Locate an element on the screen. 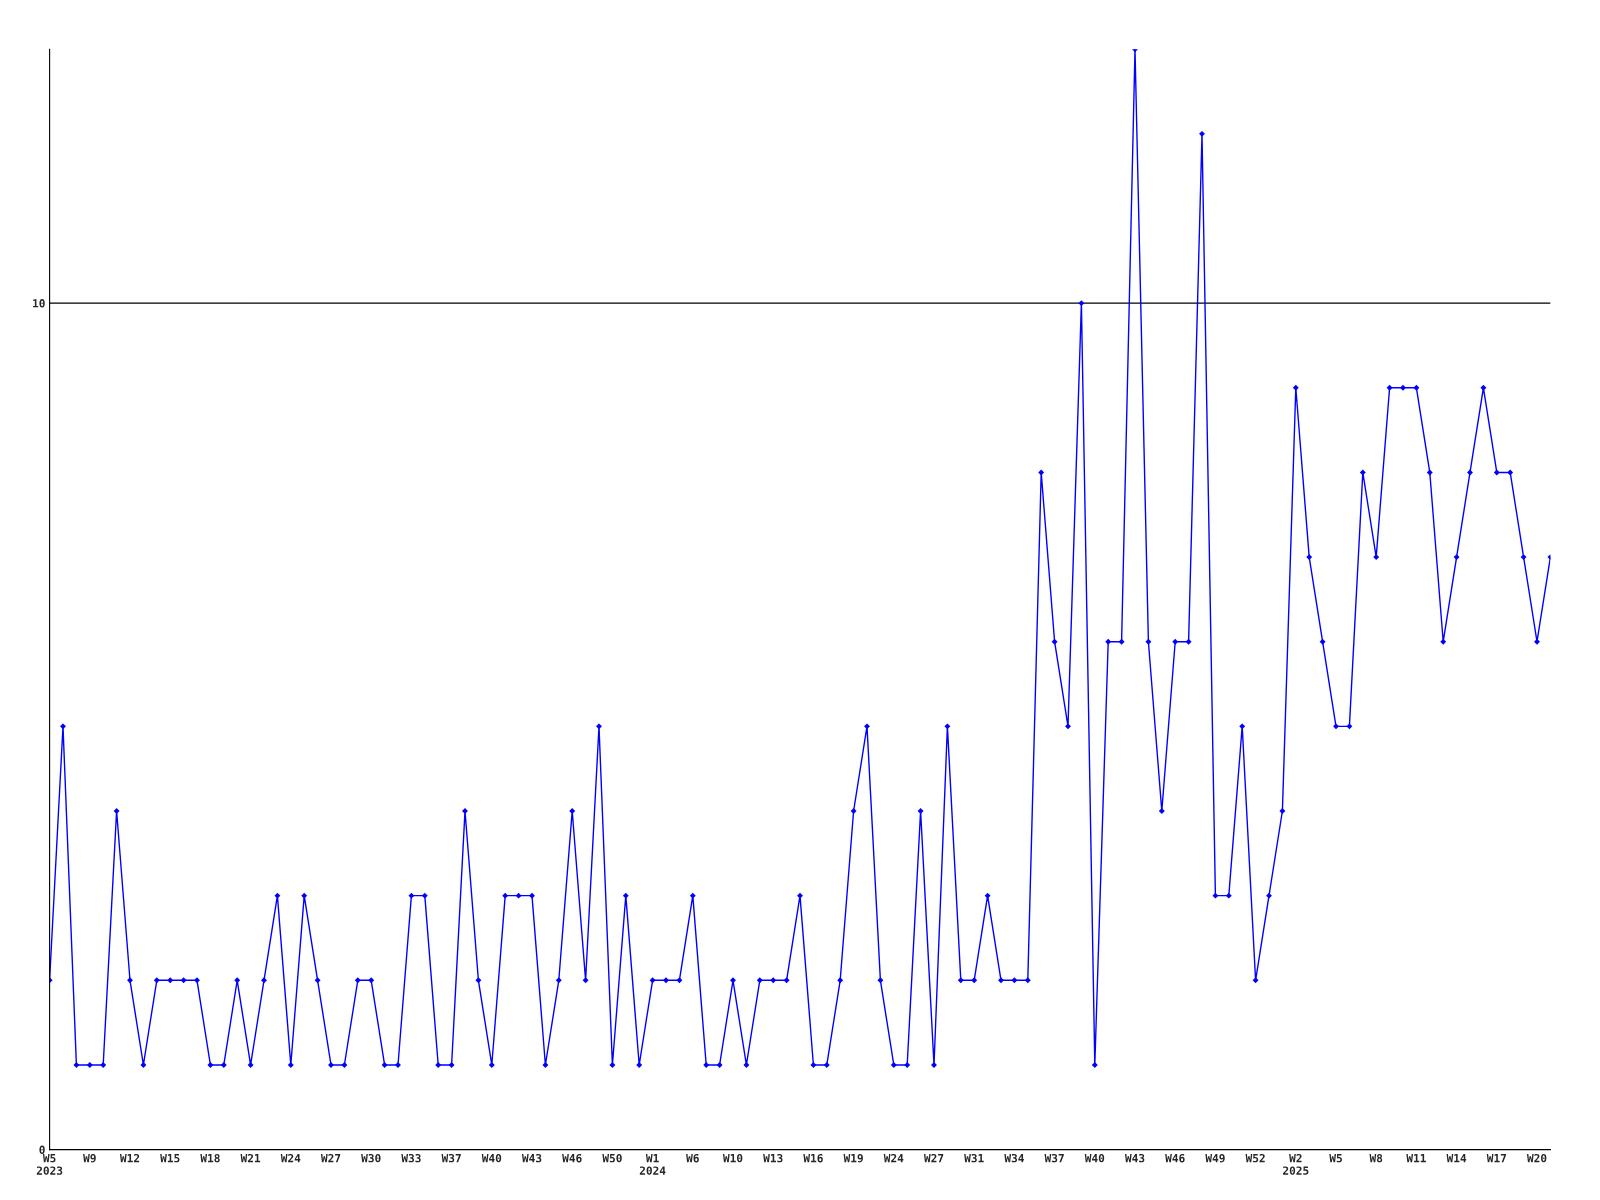  x-tick-label: W14 is located at coordinates (1456, 1158).